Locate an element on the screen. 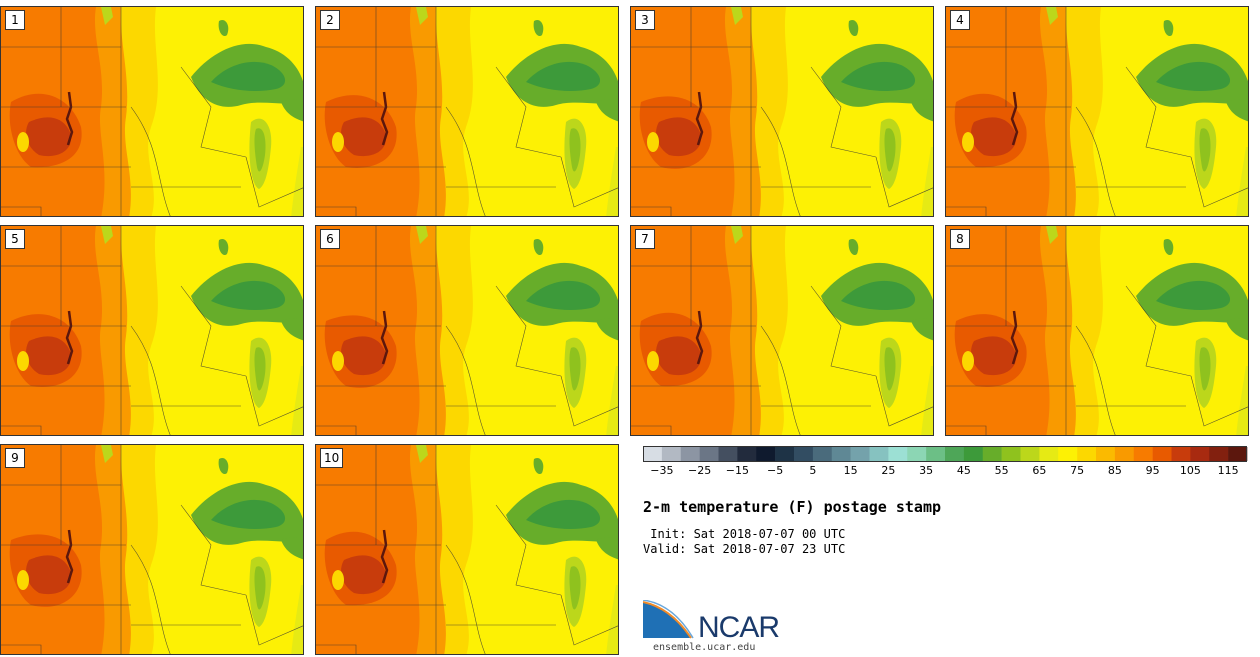 The image size is (1260, 657). colorbar is located at coordinates (945, 454).